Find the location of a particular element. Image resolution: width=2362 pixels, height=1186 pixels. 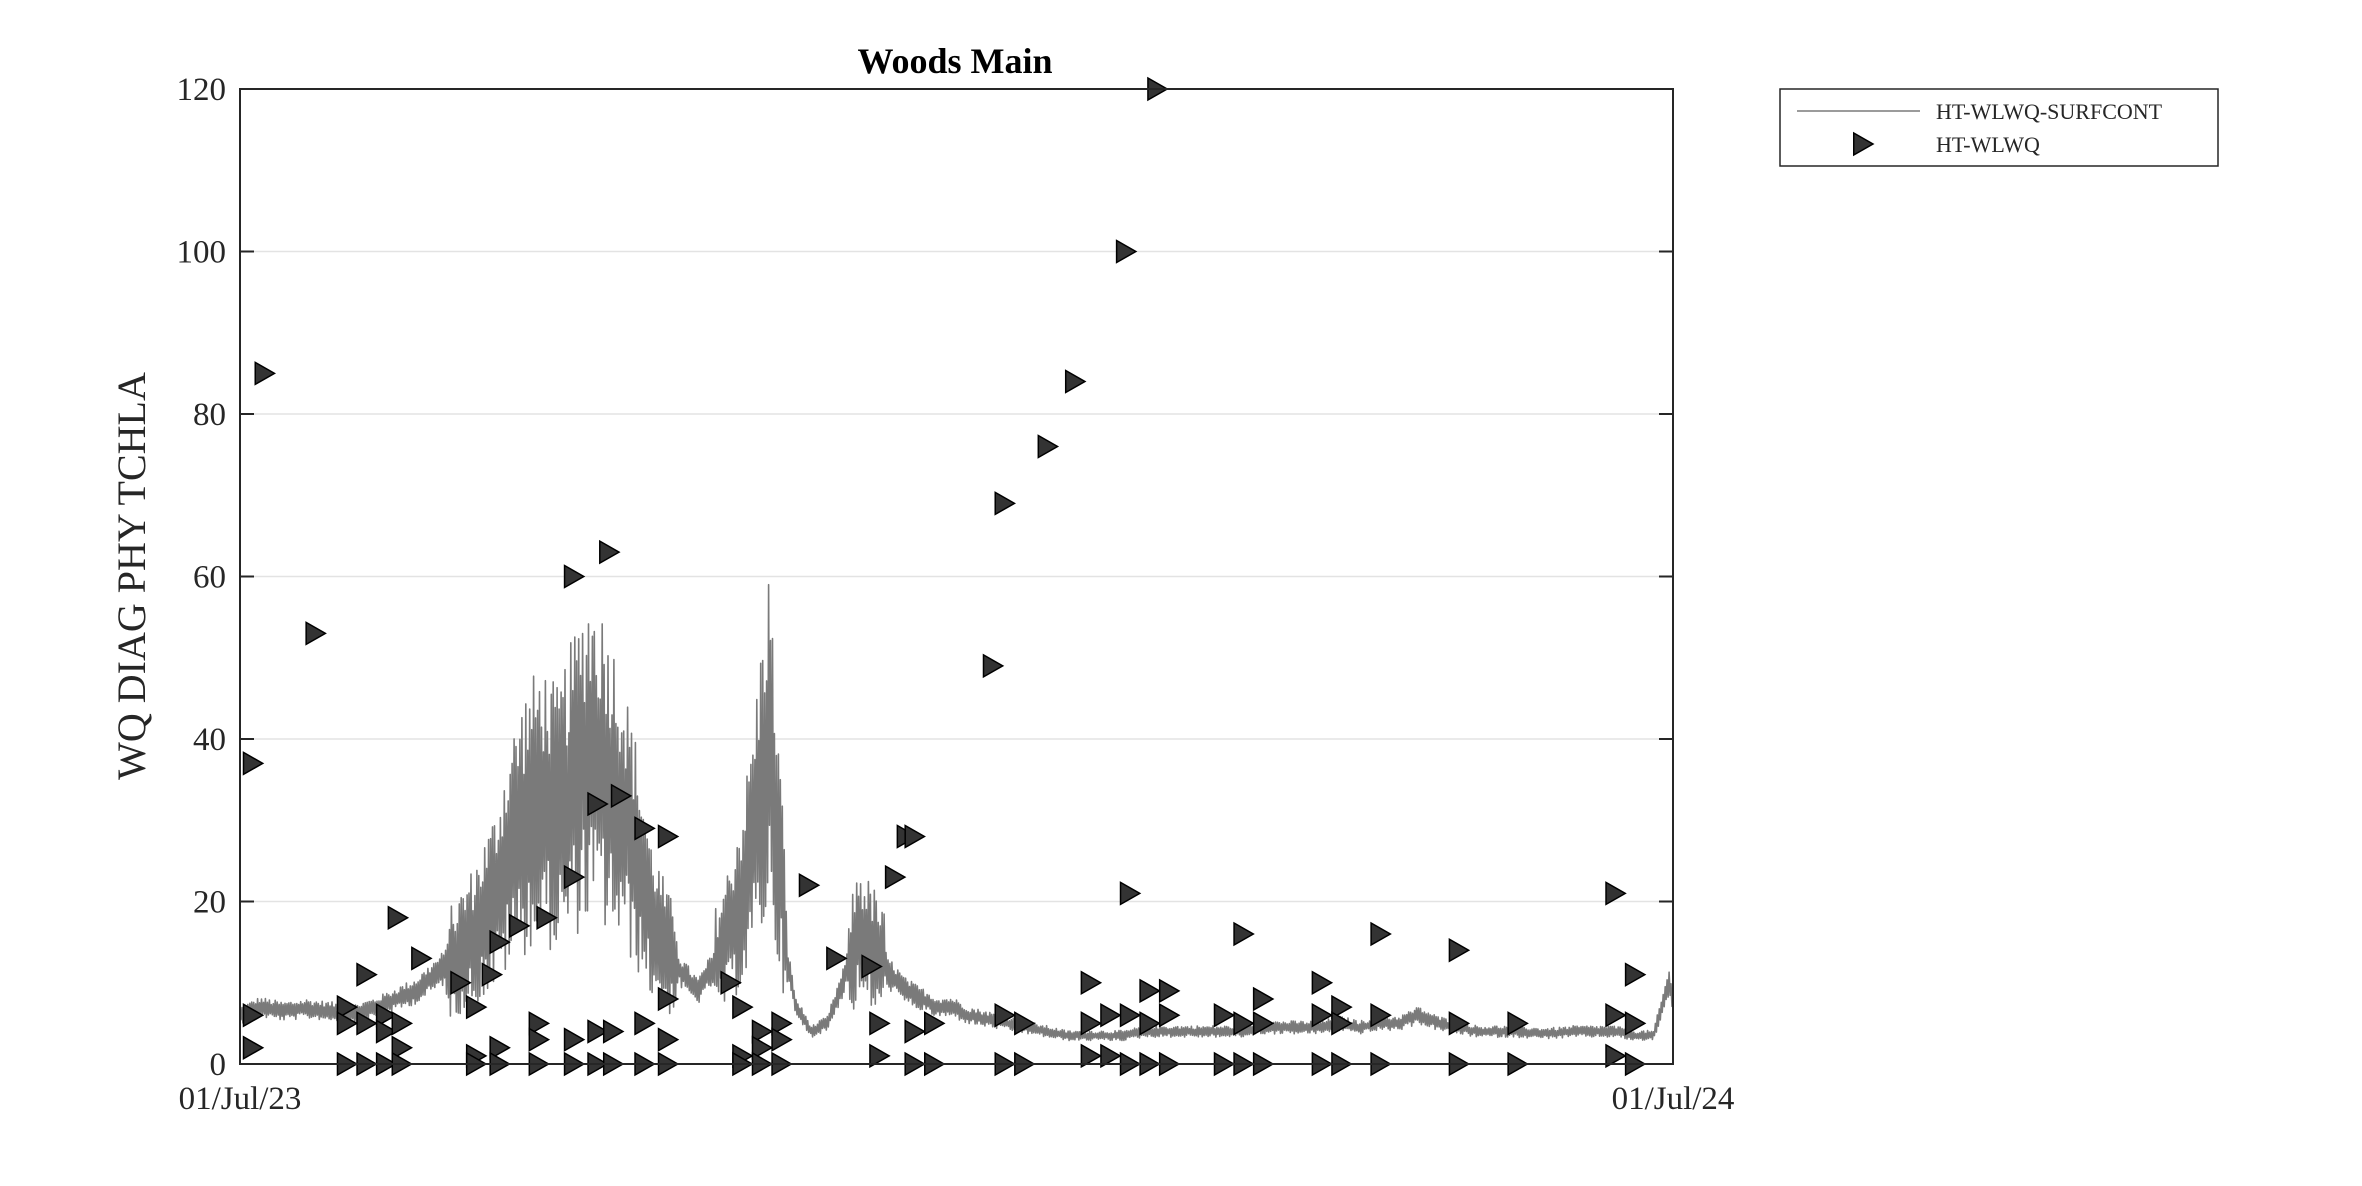

y-axis-label: WQ DIAG PHY TCHLA is located at coordinates (131, 576).